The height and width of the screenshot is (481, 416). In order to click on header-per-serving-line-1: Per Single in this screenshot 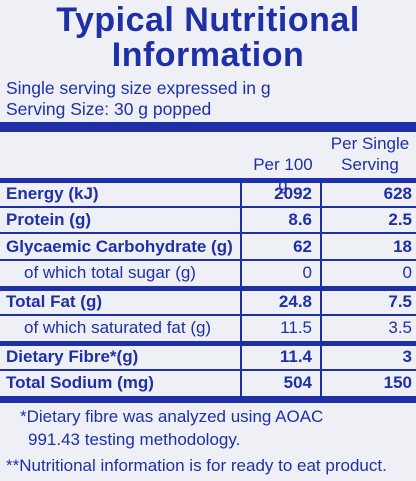, I will do `click(370, 143)`.